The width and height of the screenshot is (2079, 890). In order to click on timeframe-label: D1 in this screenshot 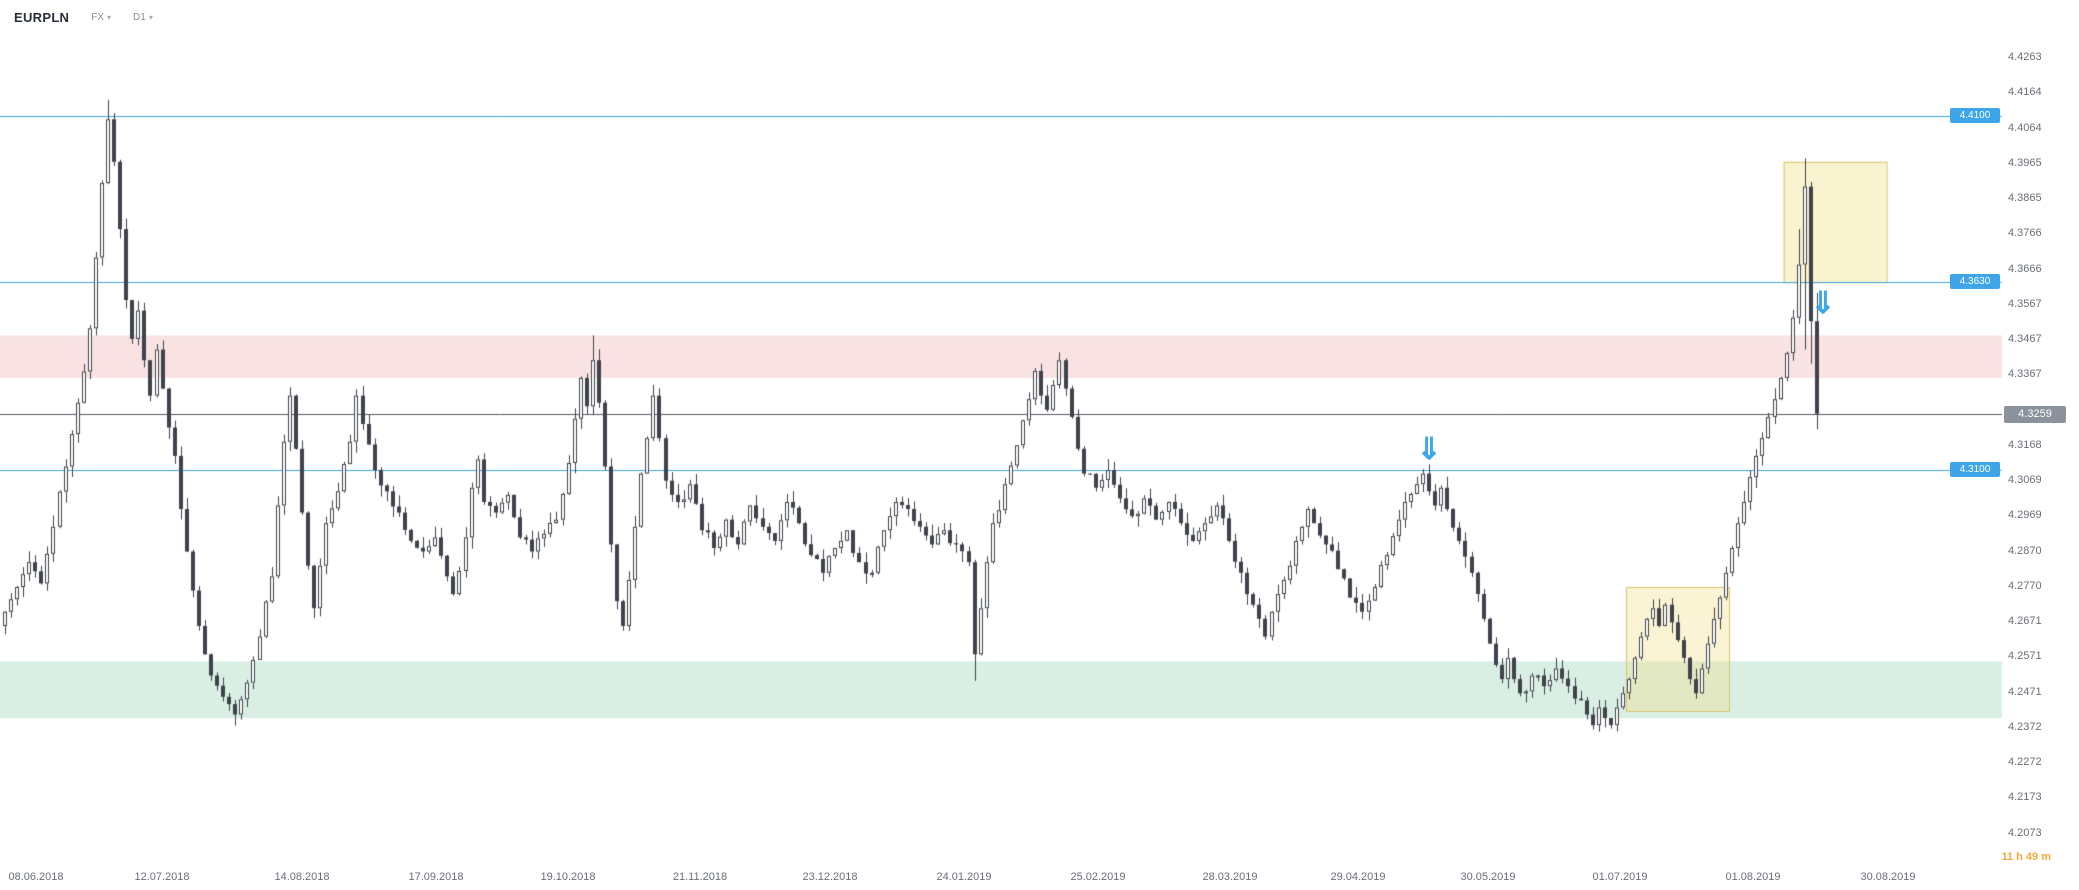, I will do `click(139, 17)`.